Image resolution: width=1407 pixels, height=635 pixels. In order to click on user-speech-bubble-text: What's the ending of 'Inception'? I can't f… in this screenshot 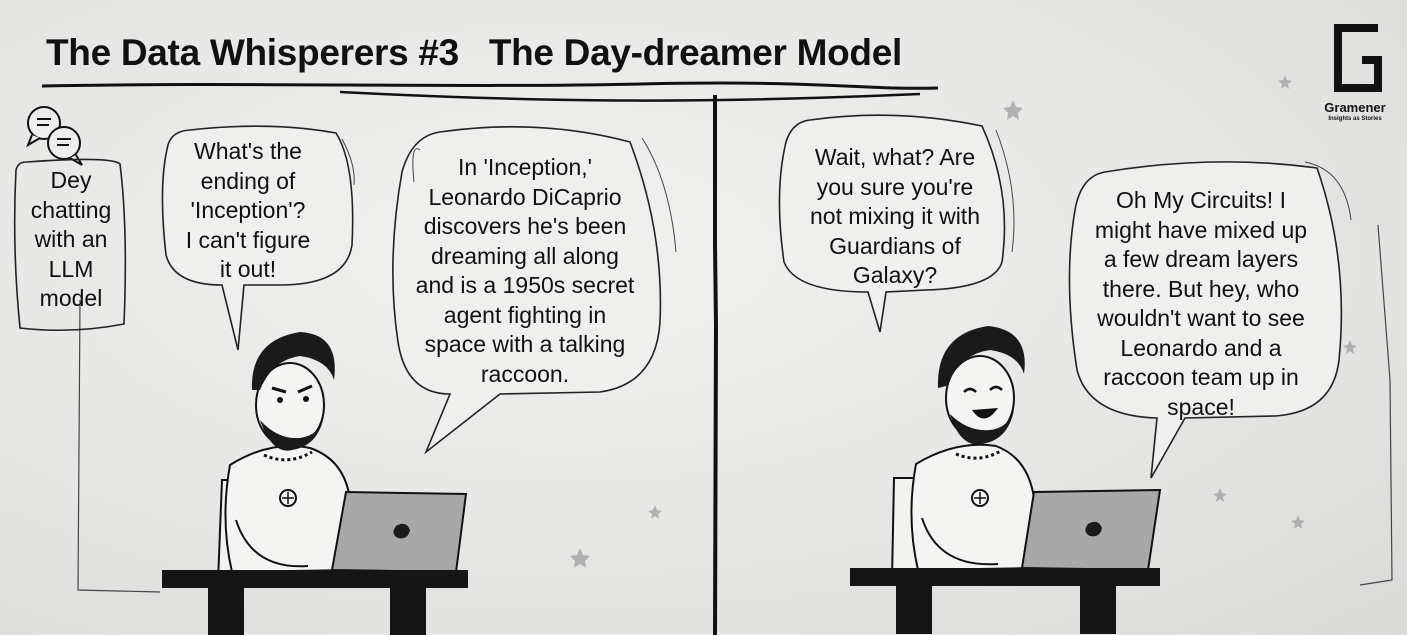, I will do `click(248, 210)`.